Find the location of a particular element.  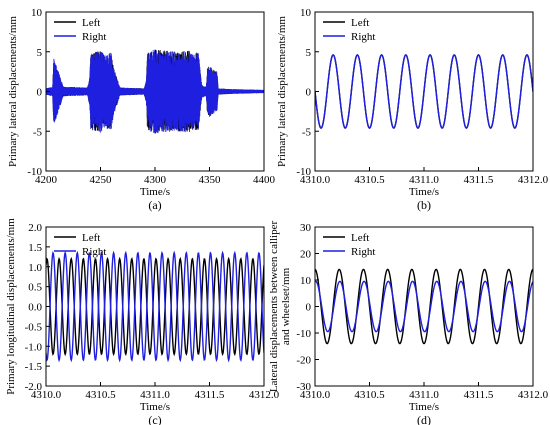

panel-label: (b) is located at coordinates (424, 205).